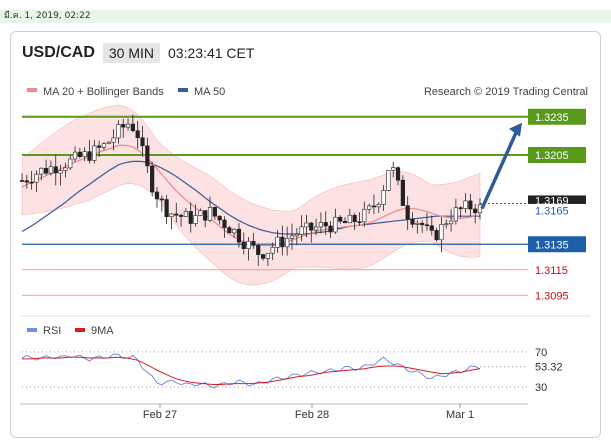 The height and width of the screenshot is (442, 611). I want to click on chart-time: 03:23:41 CET, so click(211, 53).